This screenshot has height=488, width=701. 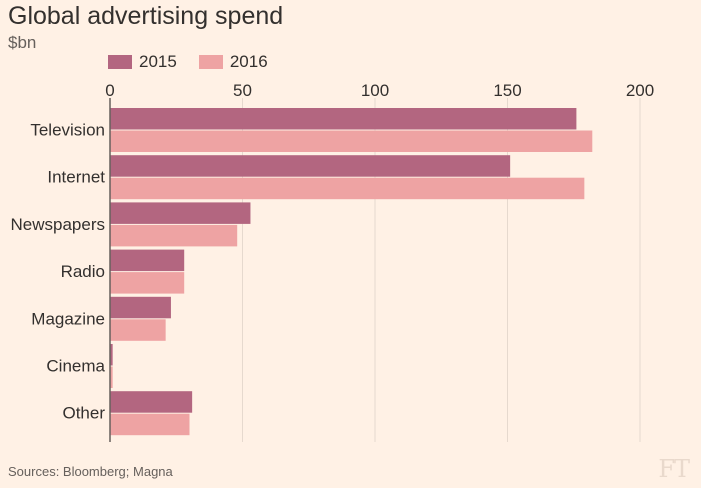 What do you see at coordinates (83, 271) in the screenshot?
I see `y-category-label-radio: Radio` at bounding box center [83, 271].